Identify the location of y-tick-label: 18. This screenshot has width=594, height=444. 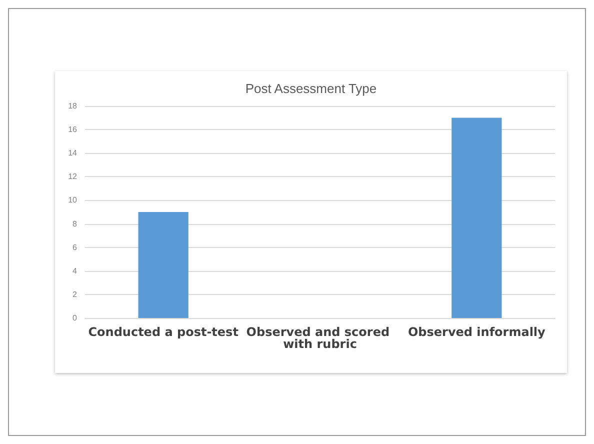
(73, 106).